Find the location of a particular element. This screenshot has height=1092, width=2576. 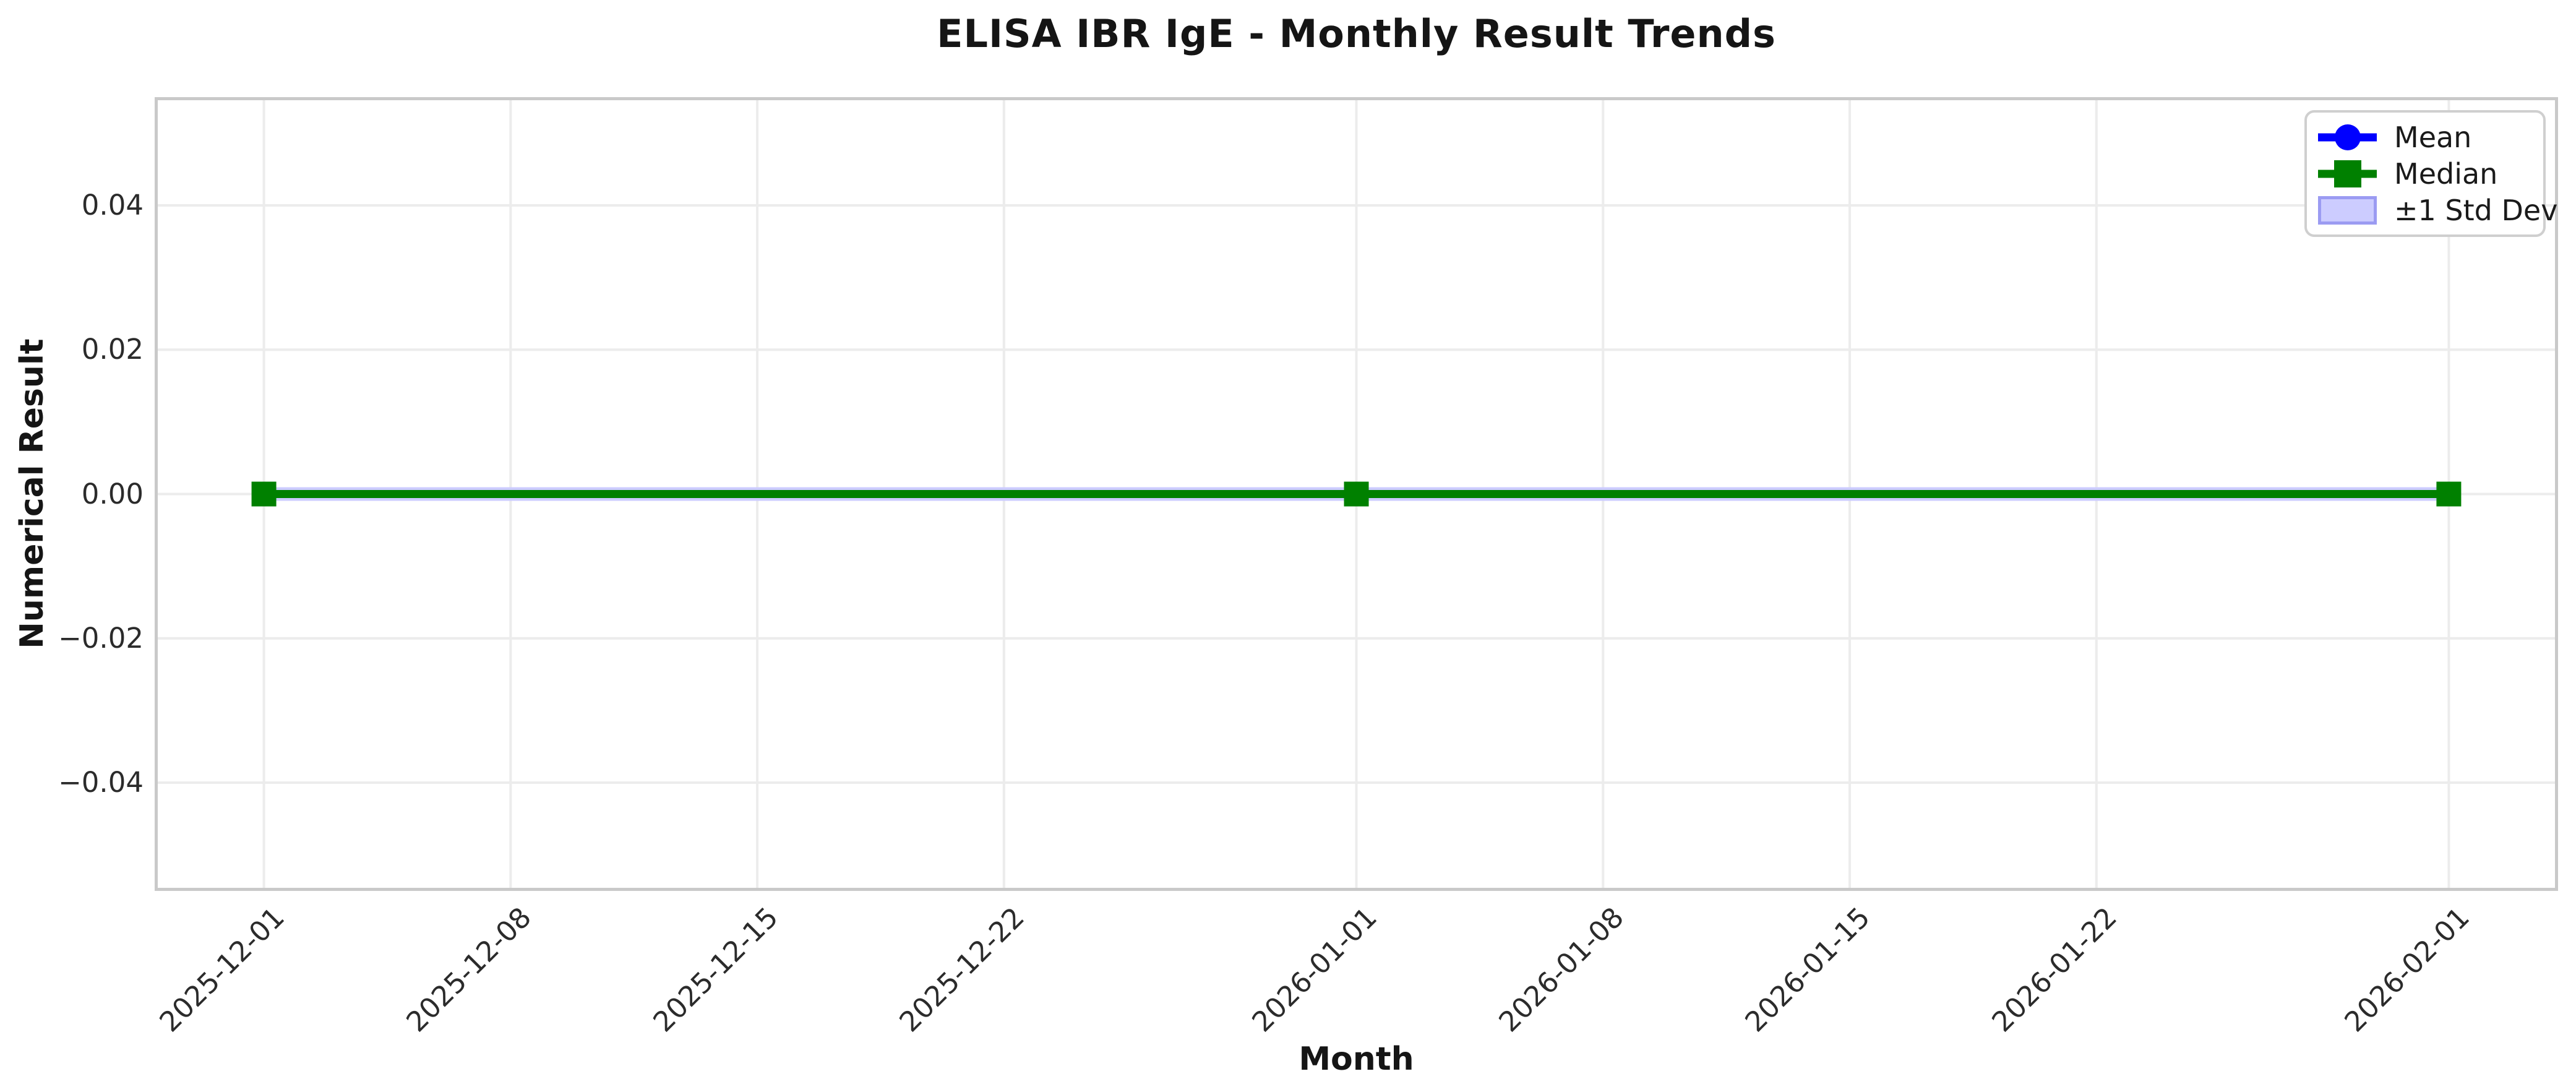

y-tick-label: 0.04 is located at coordinates (112, 204).